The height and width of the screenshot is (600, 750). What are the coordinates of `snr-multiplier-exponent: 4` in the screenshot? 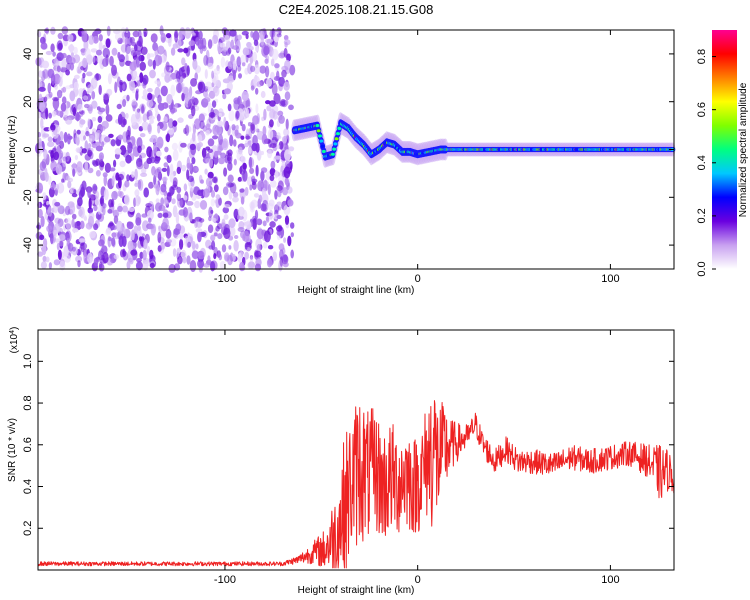 It's located at (12, 332).